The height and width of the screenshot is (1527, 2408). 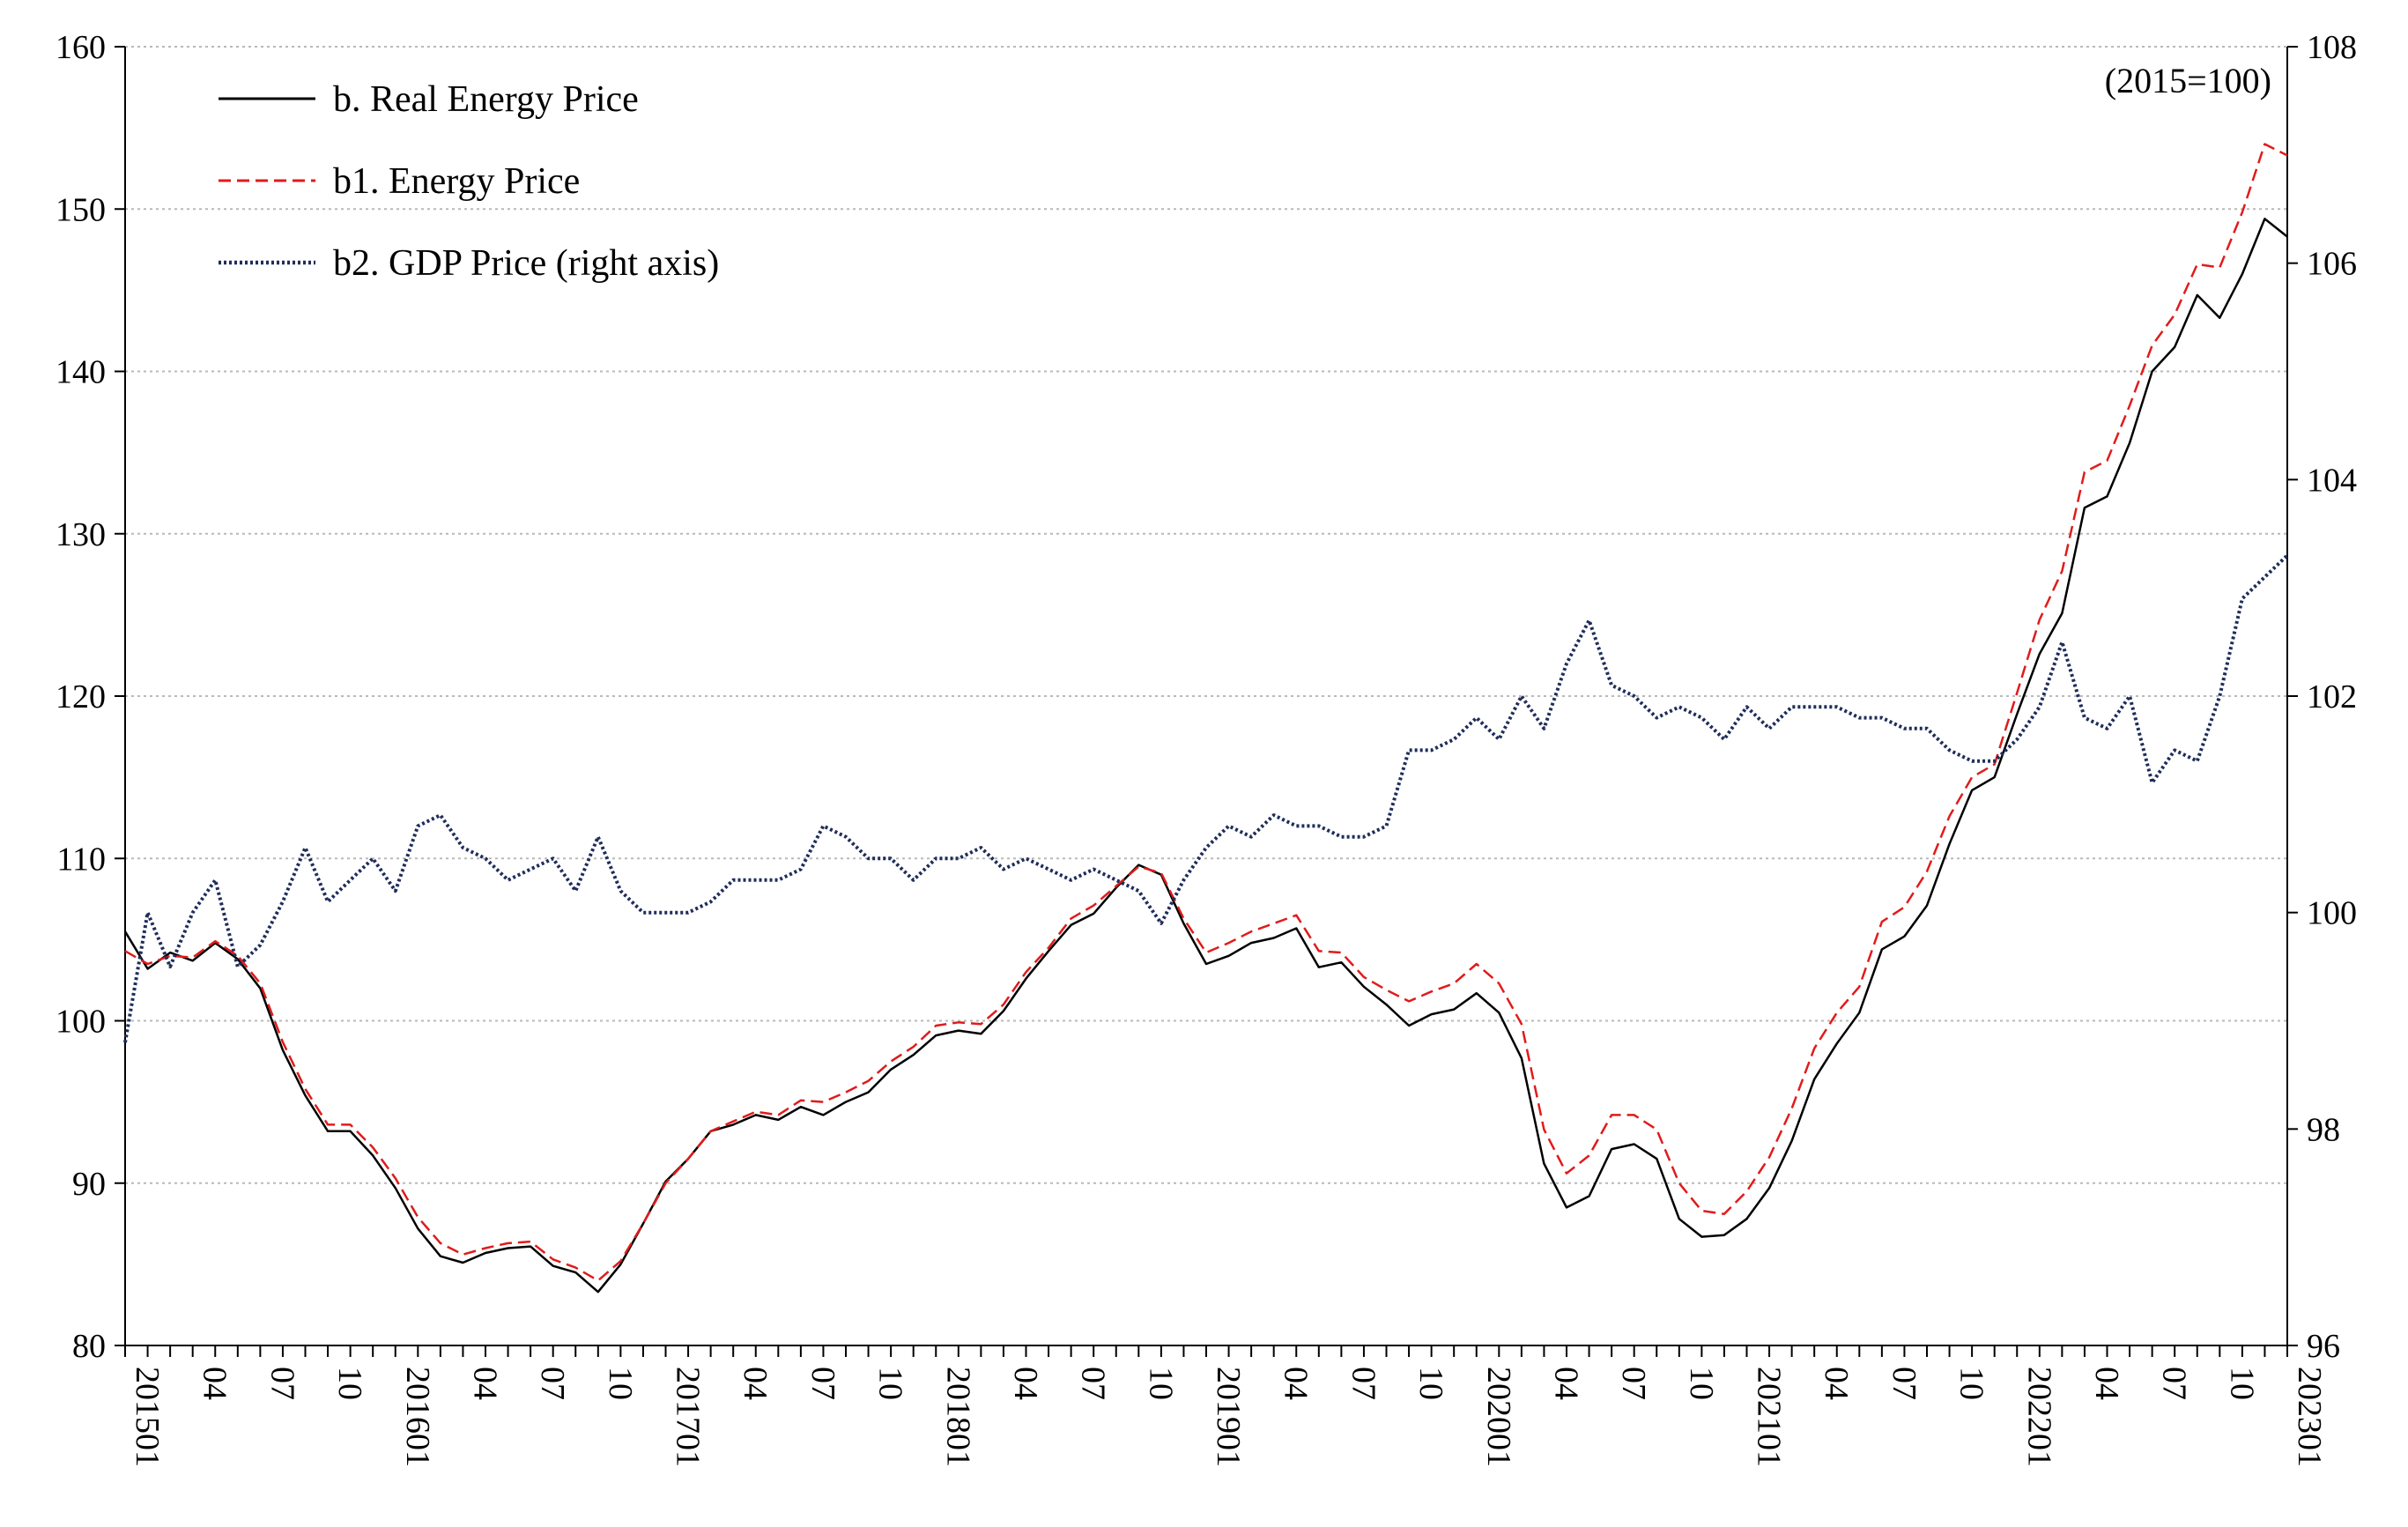 What do you see at coordinates (486, 99) in the screenshot?
I see `legend-label-1: b. Real Energy Price` at bounding box center [486, 99].